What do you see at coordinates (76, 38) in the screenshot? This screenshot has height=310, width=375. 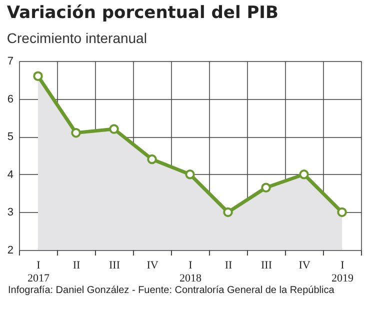 I see `chart-subtitle: Crecimiento interanual` at bounding box center [76, 38].